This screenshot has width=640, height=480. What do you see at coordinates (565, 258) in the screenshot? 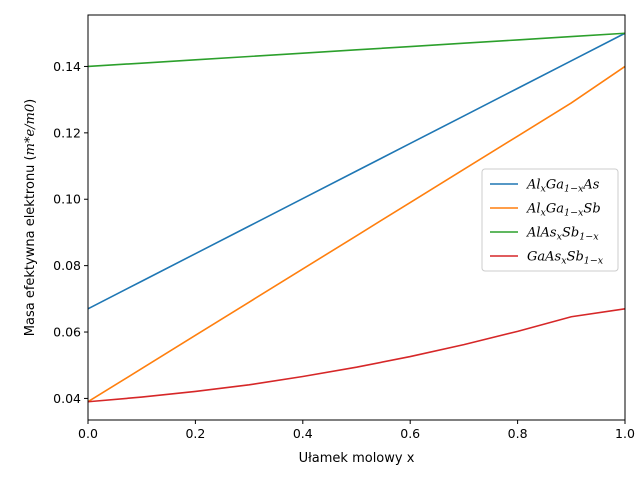
I see `legend-entry-label: GaAsxSb1−x` at bounding box center [565, 258].